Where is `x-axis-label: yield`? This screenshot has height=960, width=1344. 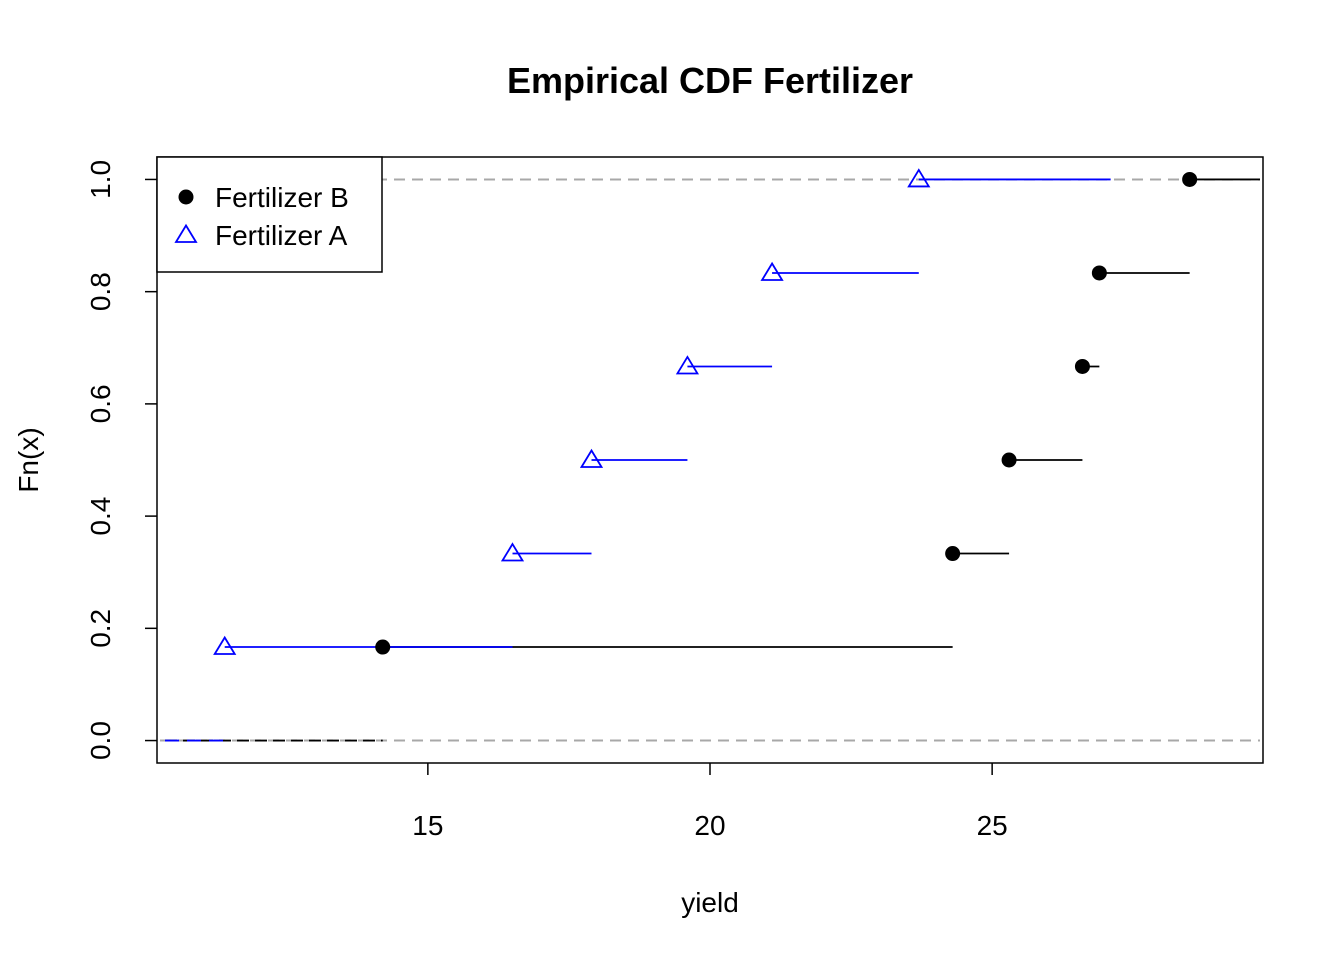 x-axis-label: yield is located at coordinates (710, 902).